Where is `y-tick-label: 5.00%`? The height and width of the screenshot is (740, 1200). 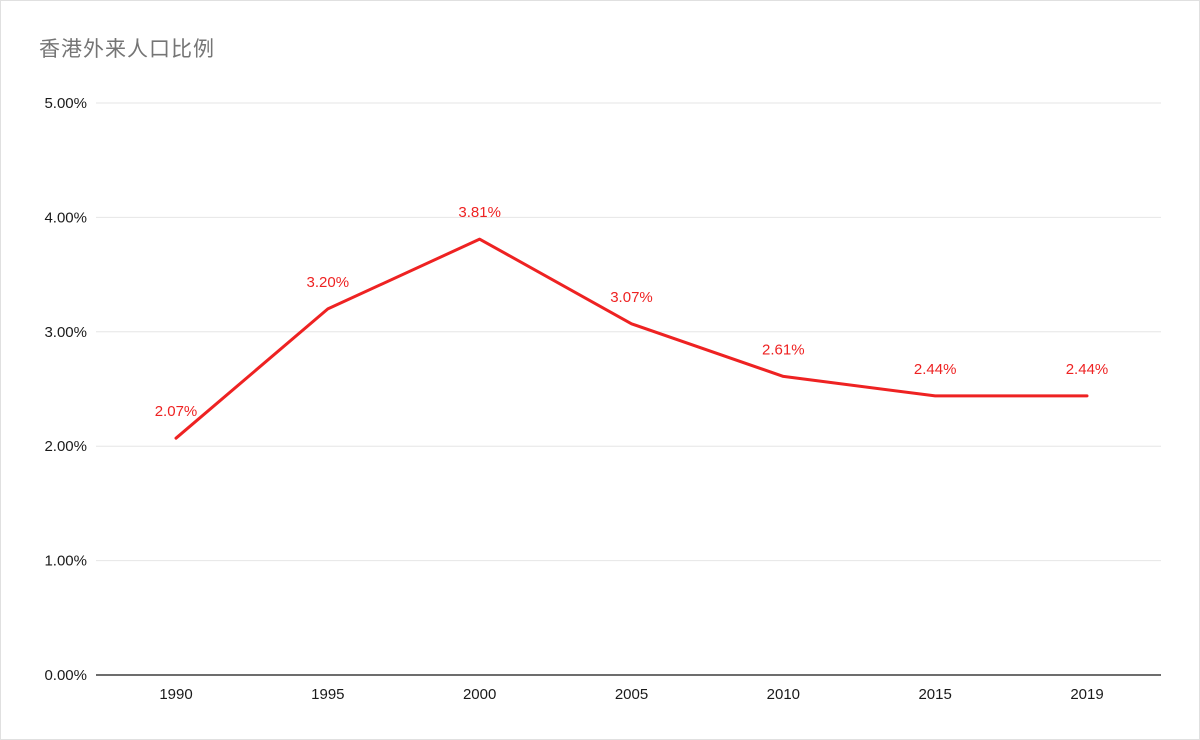
y-tick-label: 5.00% is located at coordinates (65, 103).